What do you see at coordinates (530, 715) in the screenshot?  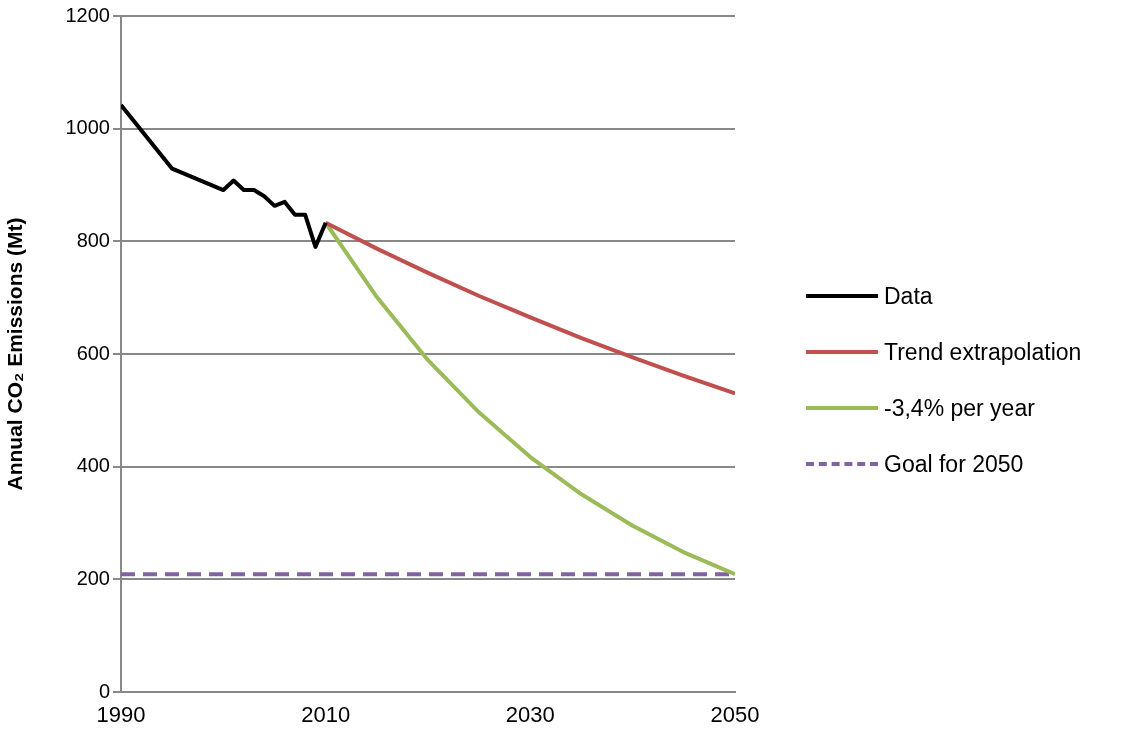 I see `x-tick-label: 2030` at bounding box center [530, 715].